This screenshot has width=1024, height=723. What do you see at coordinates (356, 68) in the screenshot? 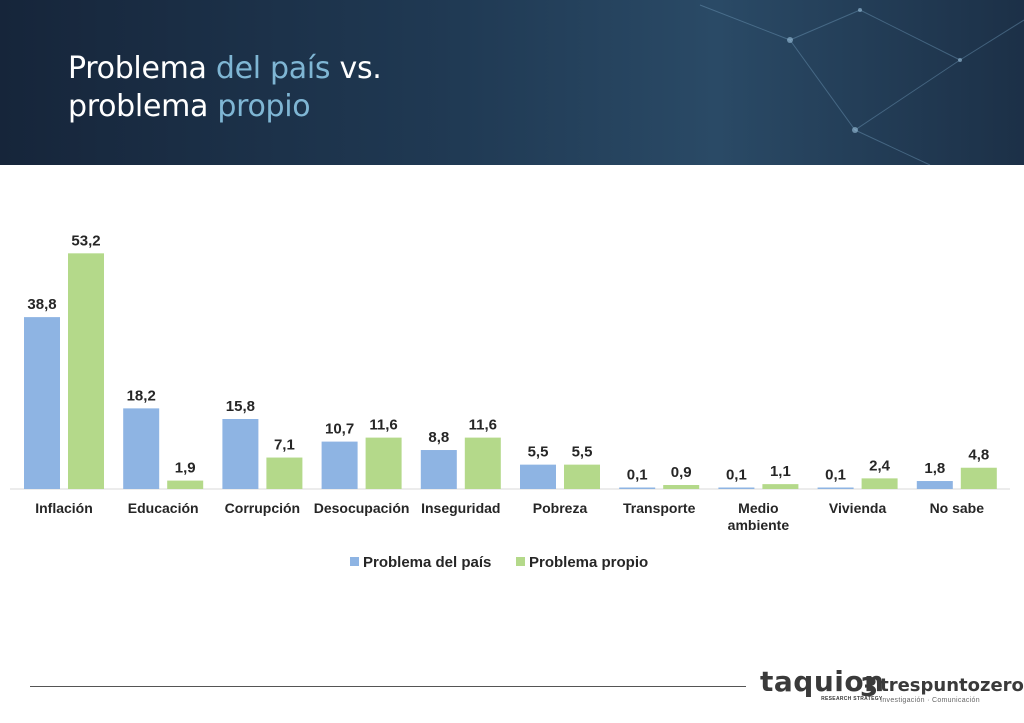
I see `title-line1-c: vs.` at bounding box center [356, 68].